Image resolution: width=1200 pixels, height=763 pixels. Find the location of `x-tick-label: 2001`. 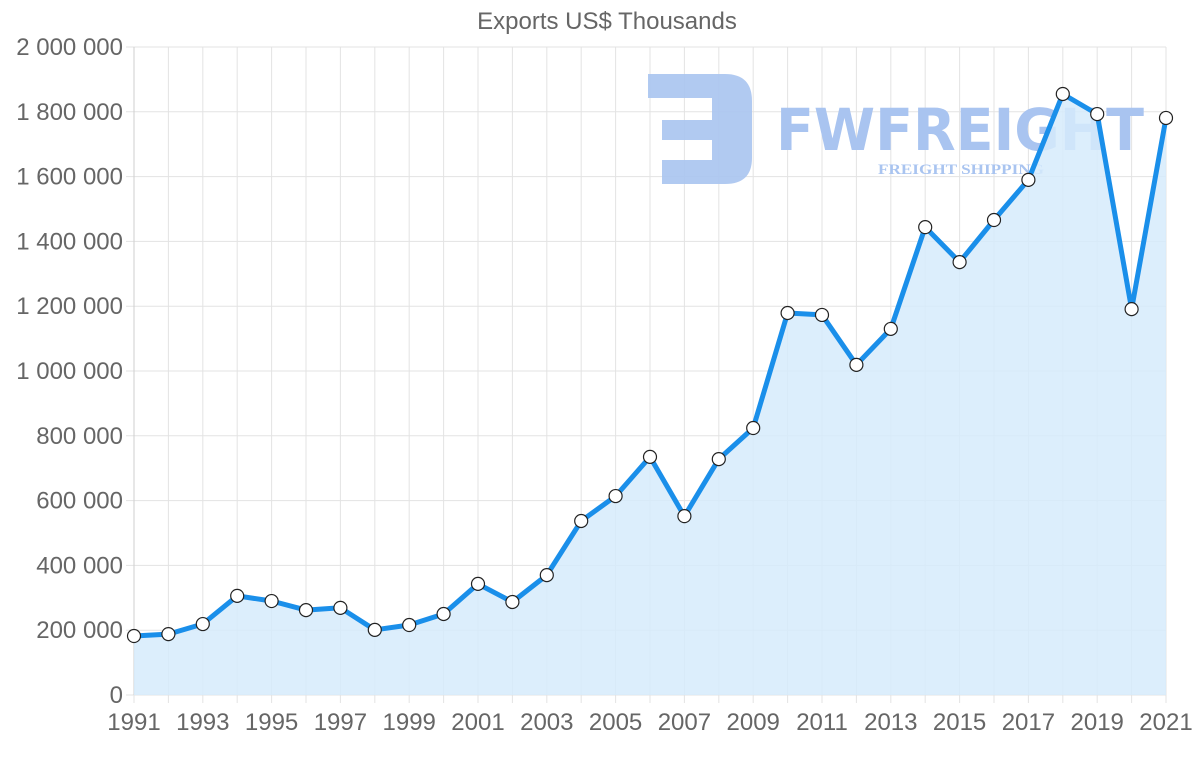

x-tick-label: 2001 is located at coordinates (477, 722).